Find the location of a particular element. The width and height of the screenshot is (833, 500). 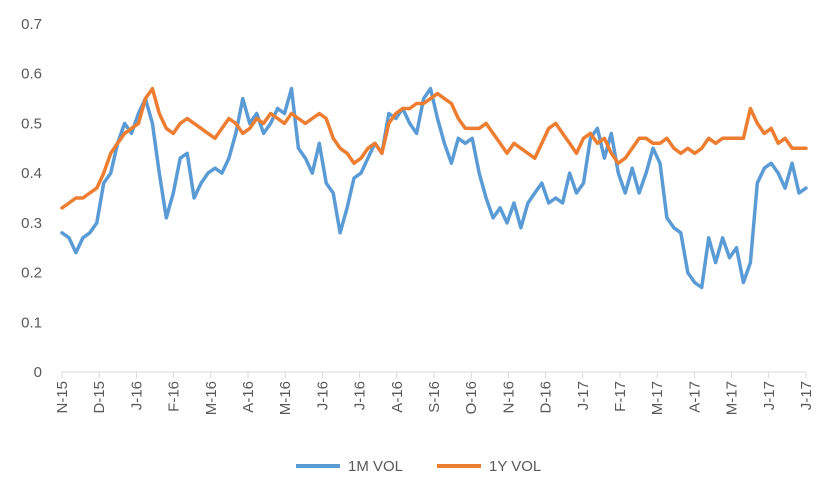

x-tick-label: O-16 is located at coordinates (471, 397).